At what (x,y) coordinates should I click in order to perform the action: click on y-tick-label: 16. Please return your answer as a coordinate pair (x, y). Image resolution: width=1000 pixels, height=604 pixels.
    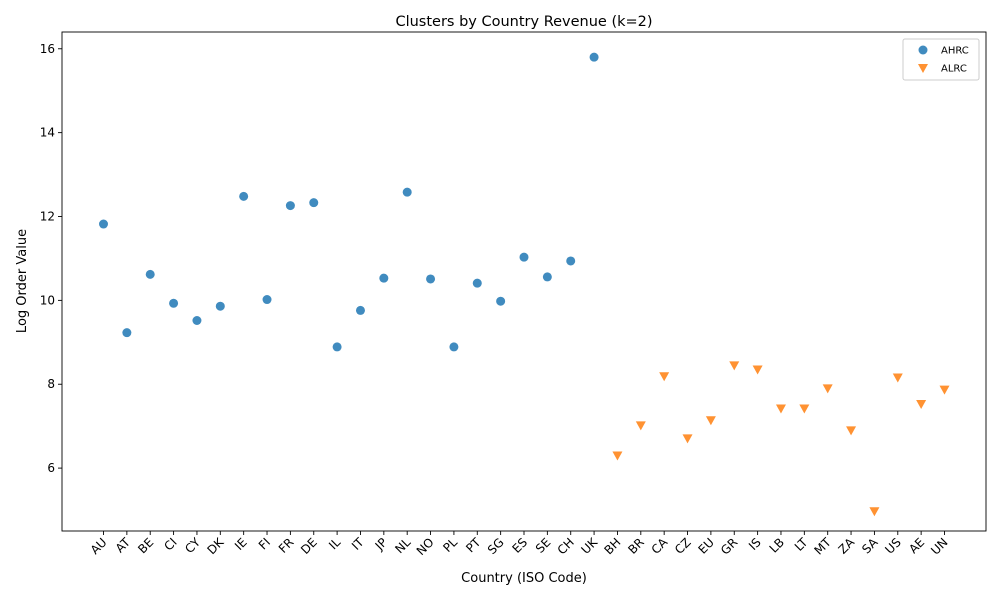
    Looking at the image, I should click on (47, 49).